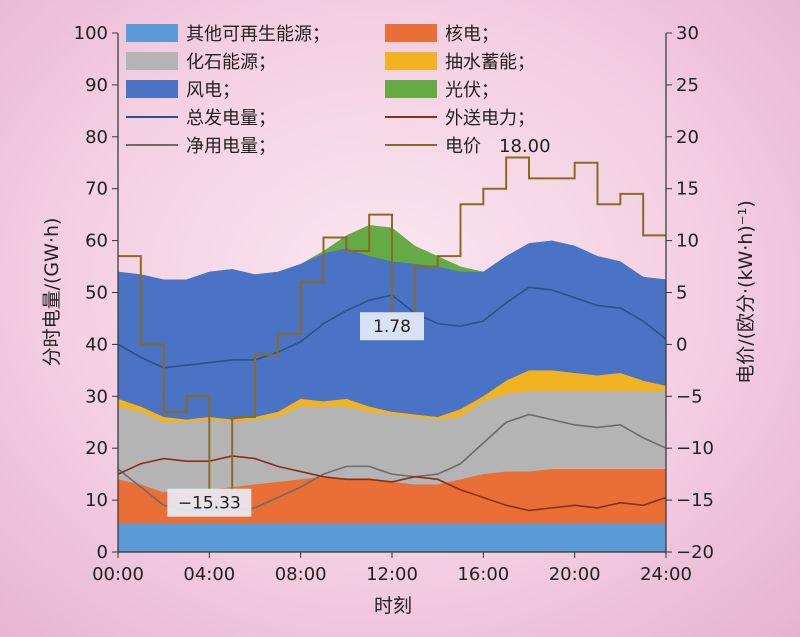 This screenshot has width=800, height=637. I want to click on x-tick-label: 16:00, so click(483, 574).